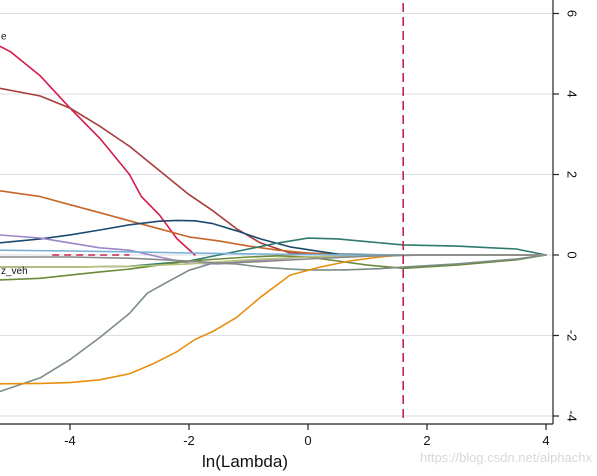  What do you see at coordinates (545, 440) in the screenshot?
I see `x-tick-label: 4` at bounding box center [545, 440].